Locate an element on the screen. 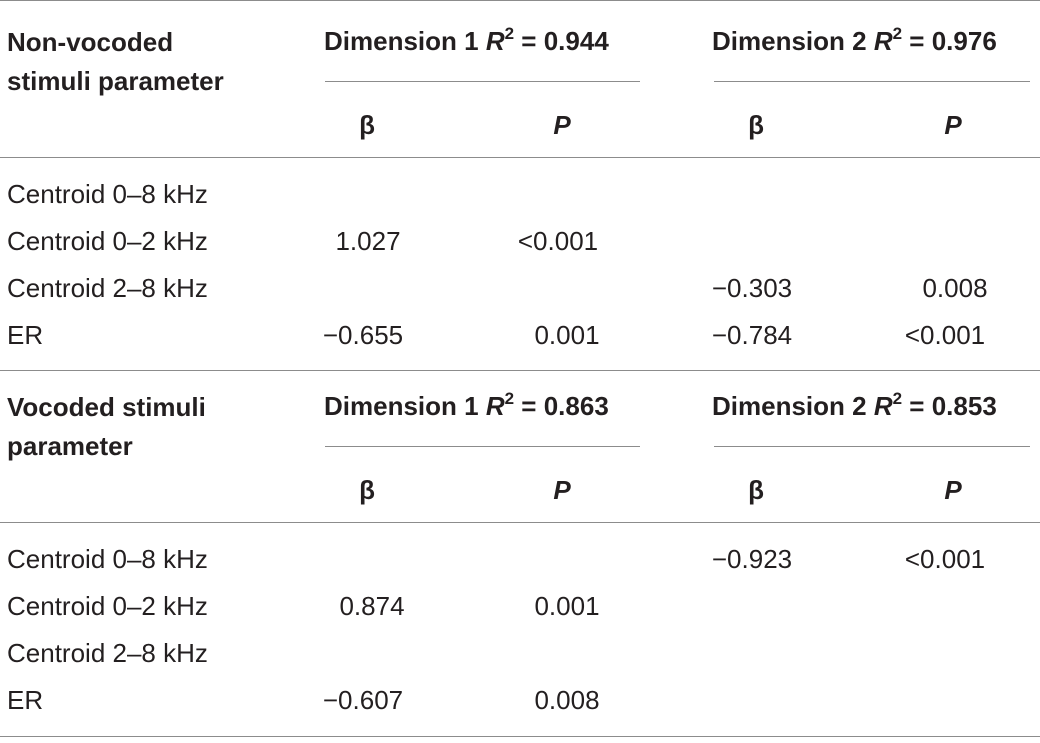 The width and height of the screenshot is (1040, 743). section2-header-rule is located at coordinates (520, 522).